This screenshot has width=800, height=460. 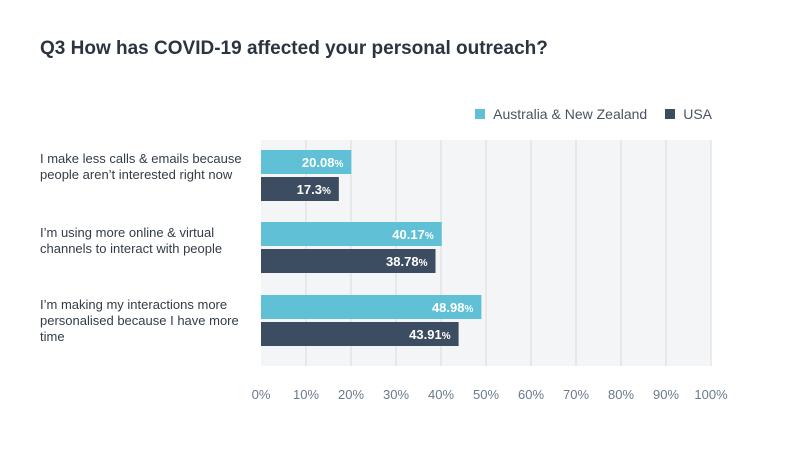 What do you see at coordinates (351, 394) in the screenshot?
I see `x-tick-label: 20%` at bounding box center [351, 394].